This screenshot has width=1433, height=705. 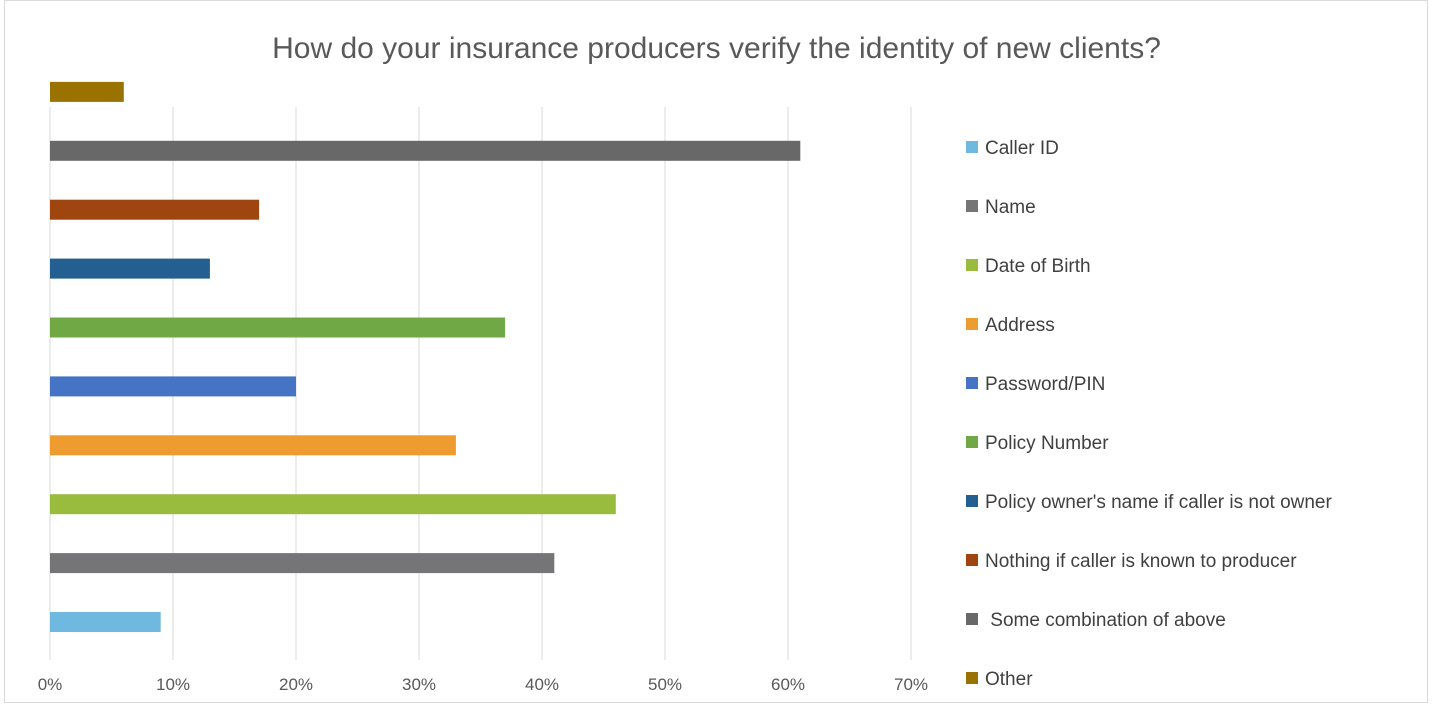 What do you see at coordinates (1022, 148) in the screenshot?
I see `legend-label: Caller ID` at bounding box center [1022, 148].